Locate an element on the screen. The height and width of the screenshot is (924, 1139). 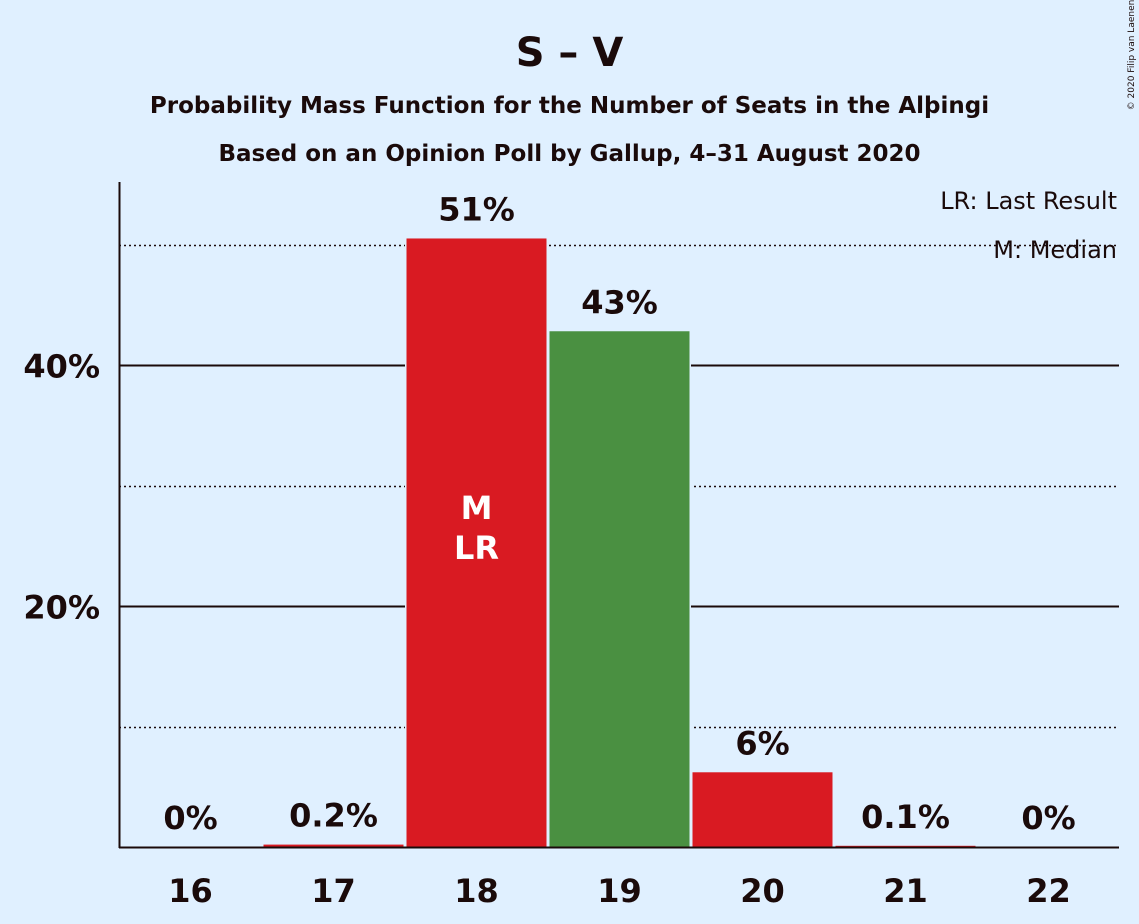
x-tick-label: 18 is located at coordinates (476, 891).